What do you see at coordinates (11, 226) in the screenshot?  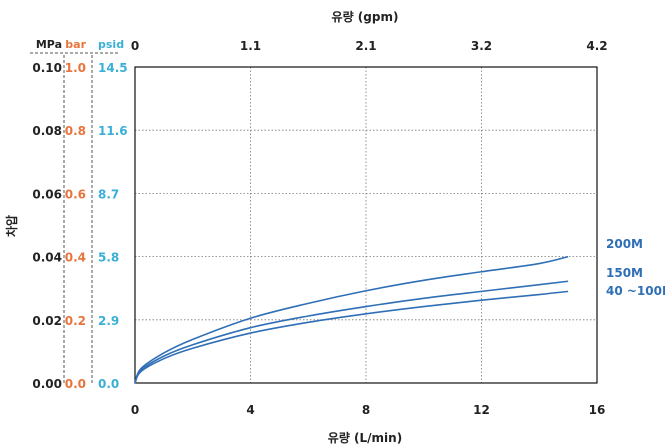 I see `y-axis-title: 차압` at bounding box center [11, 226].